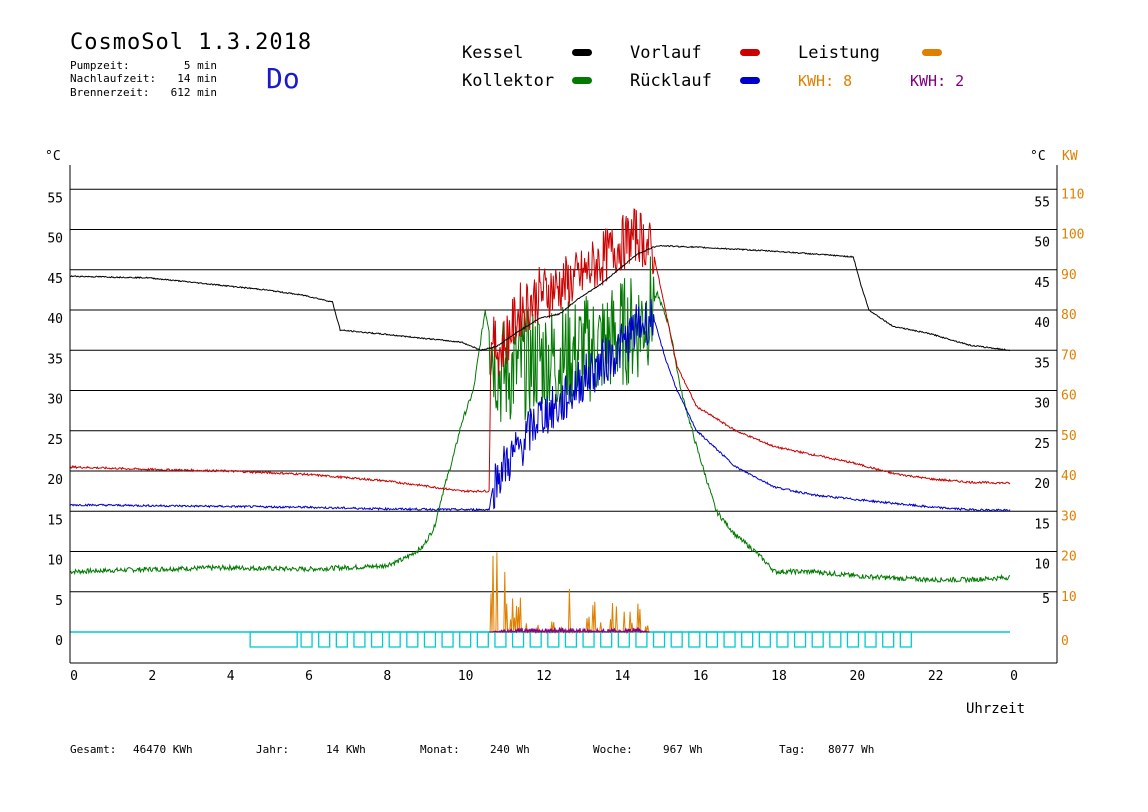 Image resolution: width=1148 pixels, height=812 pixels. I want to click on legend-ruecklauf-swatch, so click(750, 80).